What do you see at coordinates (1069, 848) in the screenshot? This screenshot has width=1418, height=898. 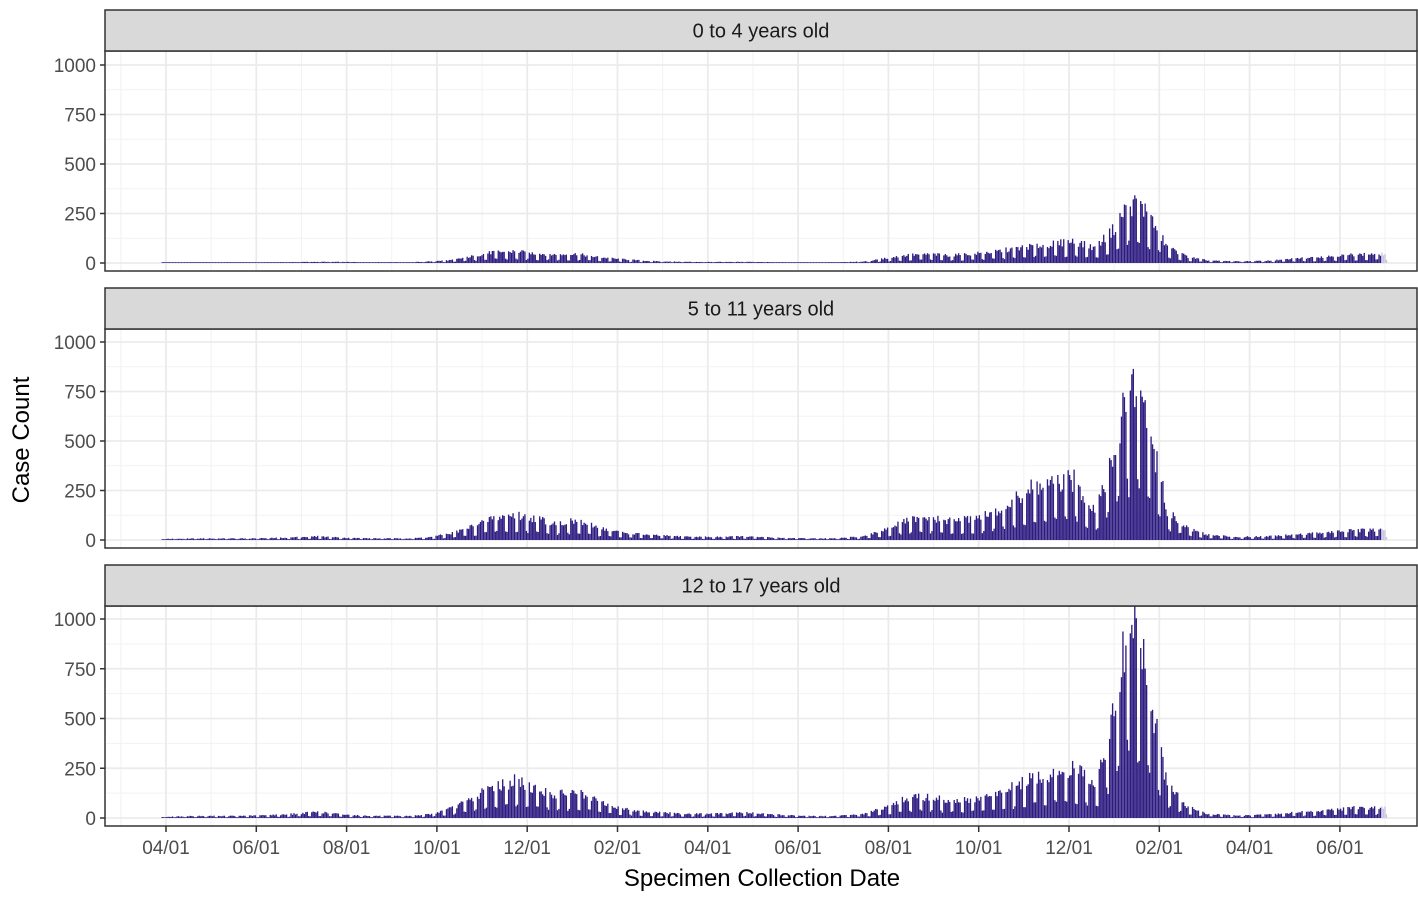 I see `x-tick-label: 12/01` at bounding box center [1069, 848].